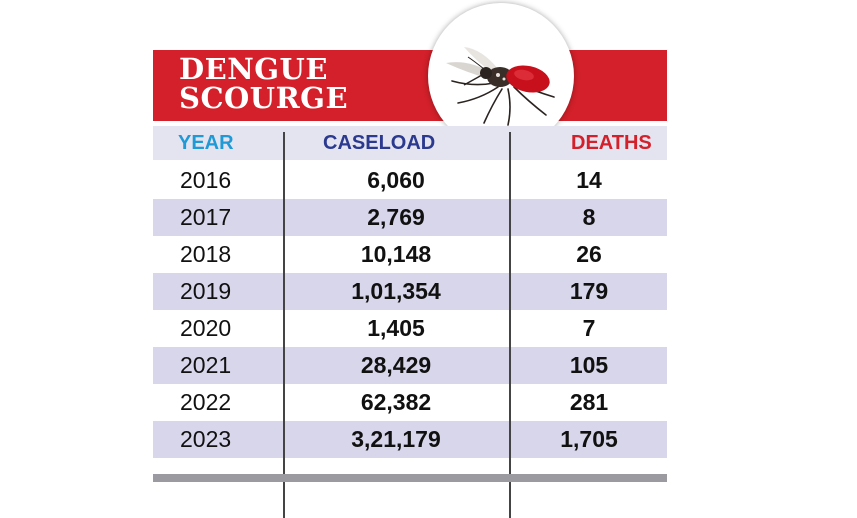 The height and width of the screenshot is (518, 857). Describe the element at coordinates (410, 85) in the screenshot. I see `title-banner: DENGUE SCOURGE` at that location.